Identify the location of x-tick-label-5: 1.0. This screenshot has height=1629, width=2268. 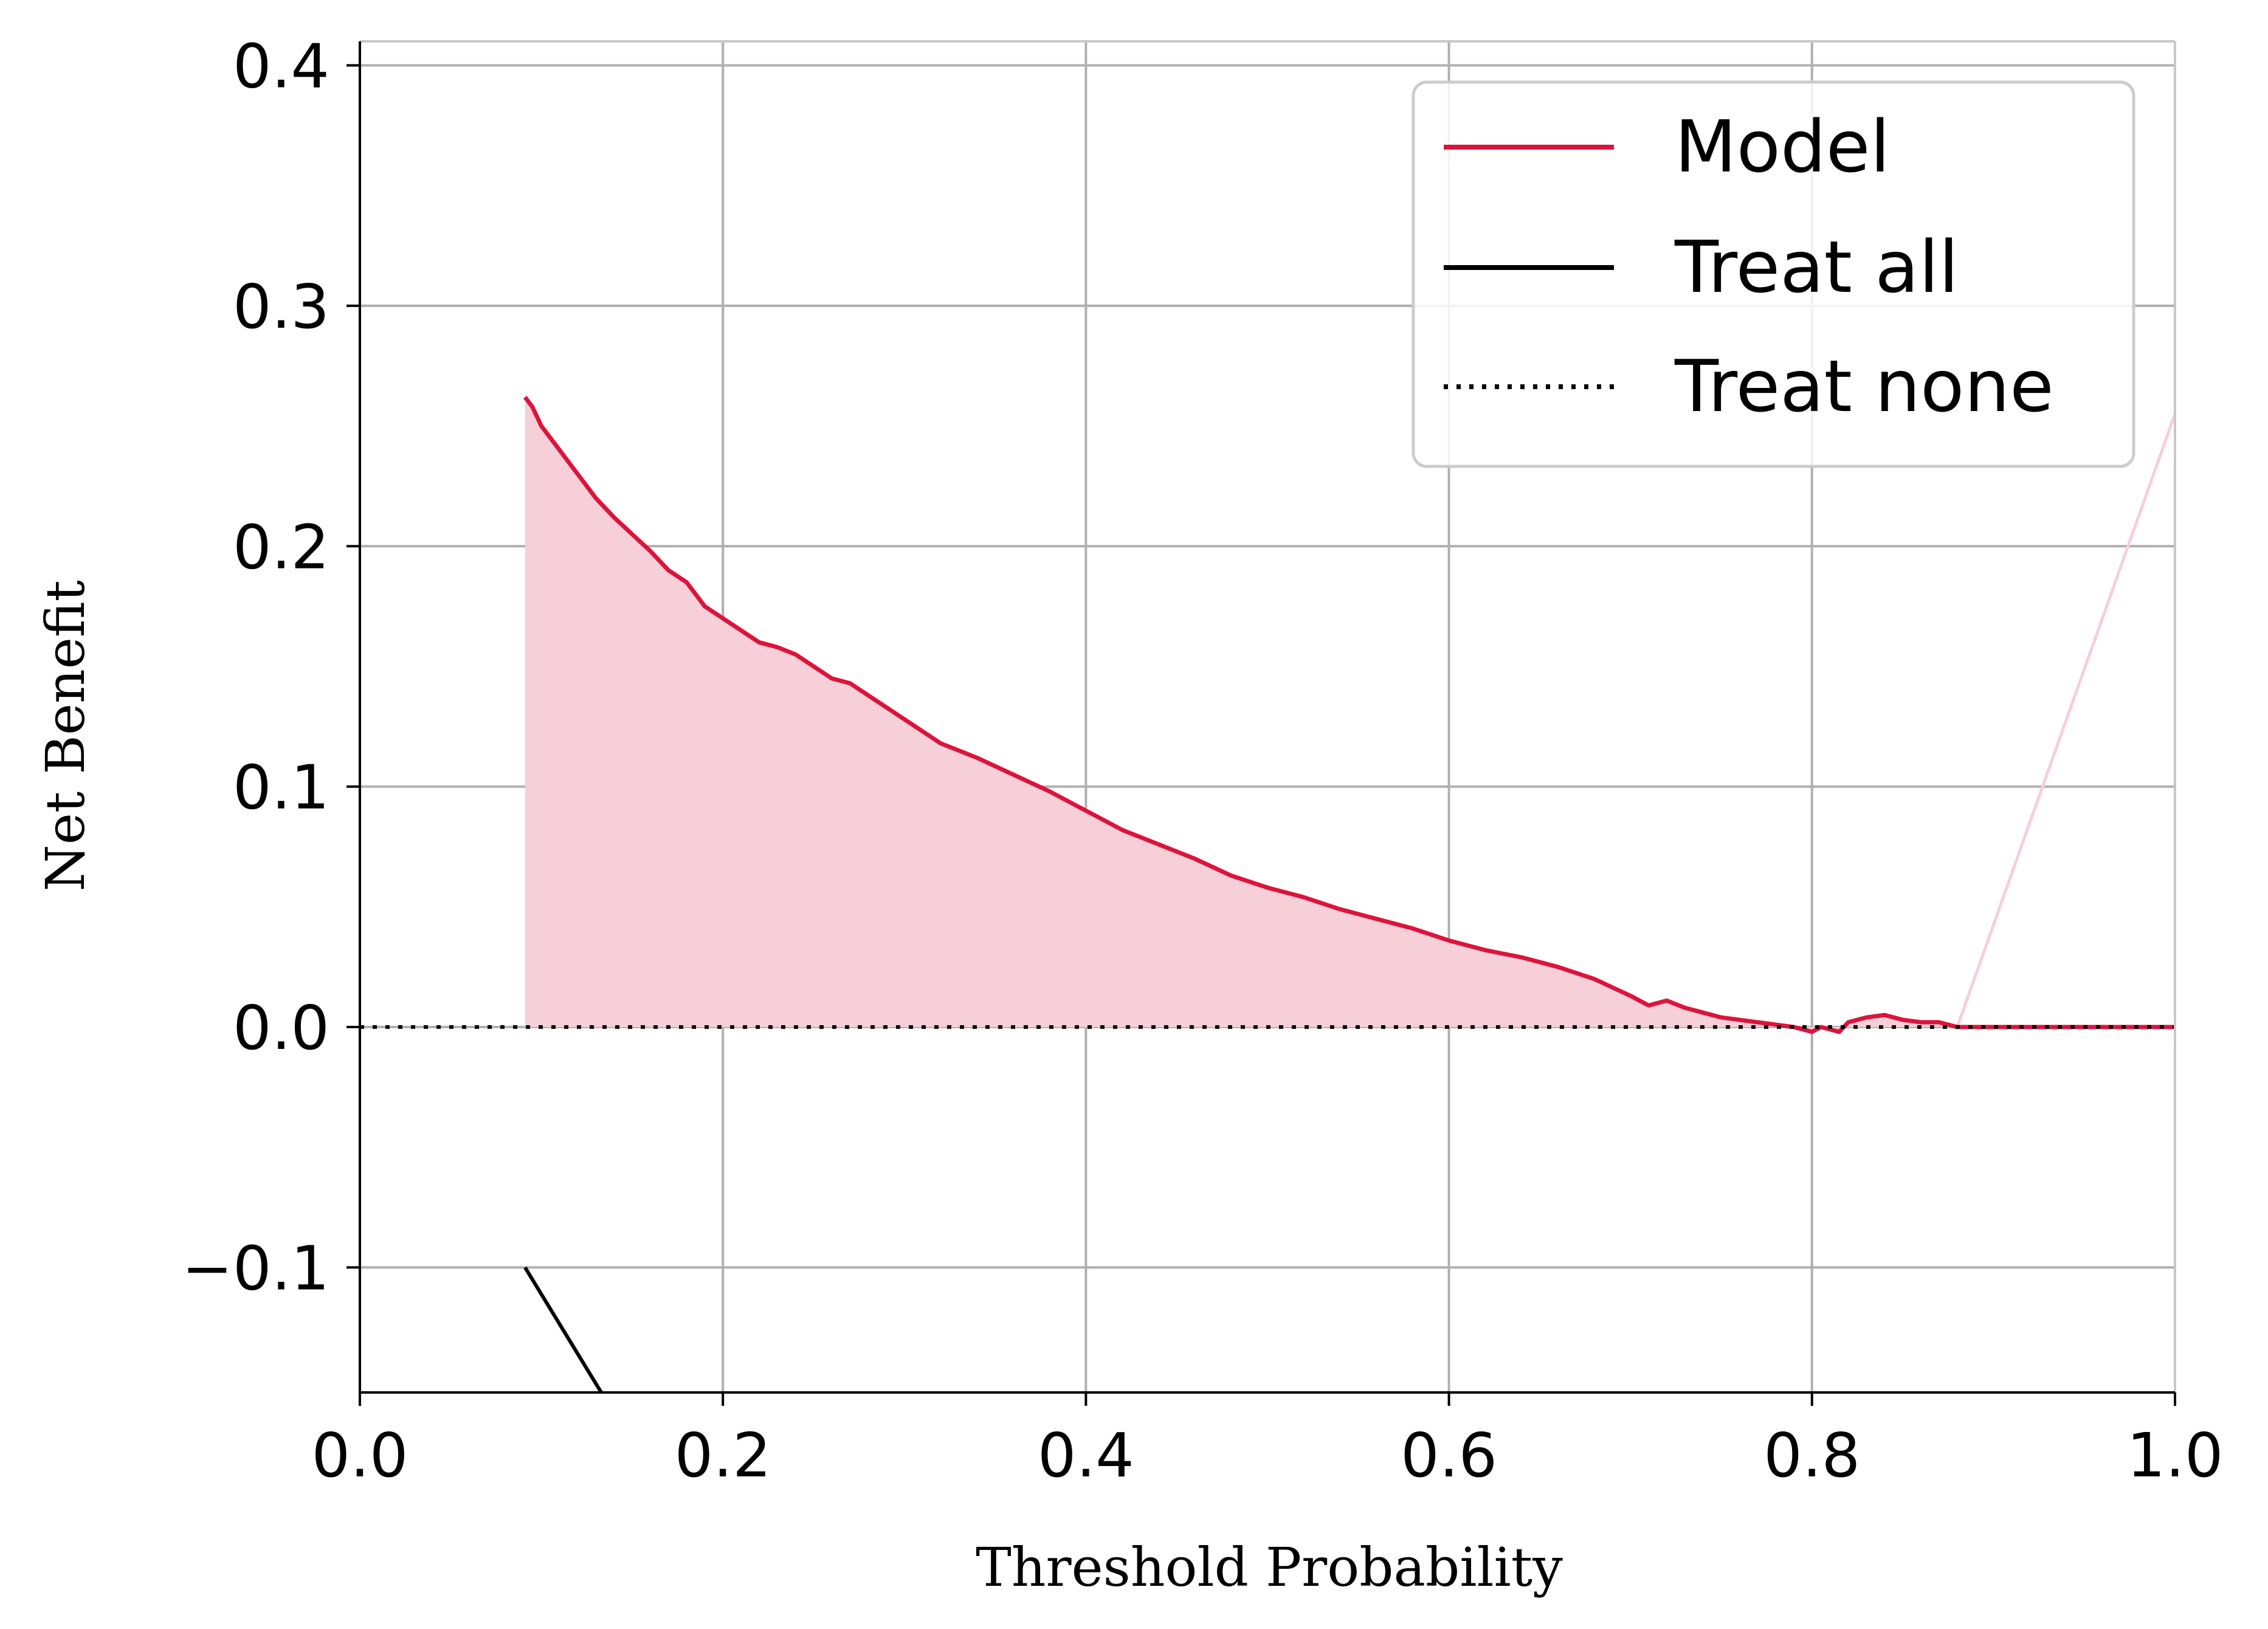
(2175, 1455).